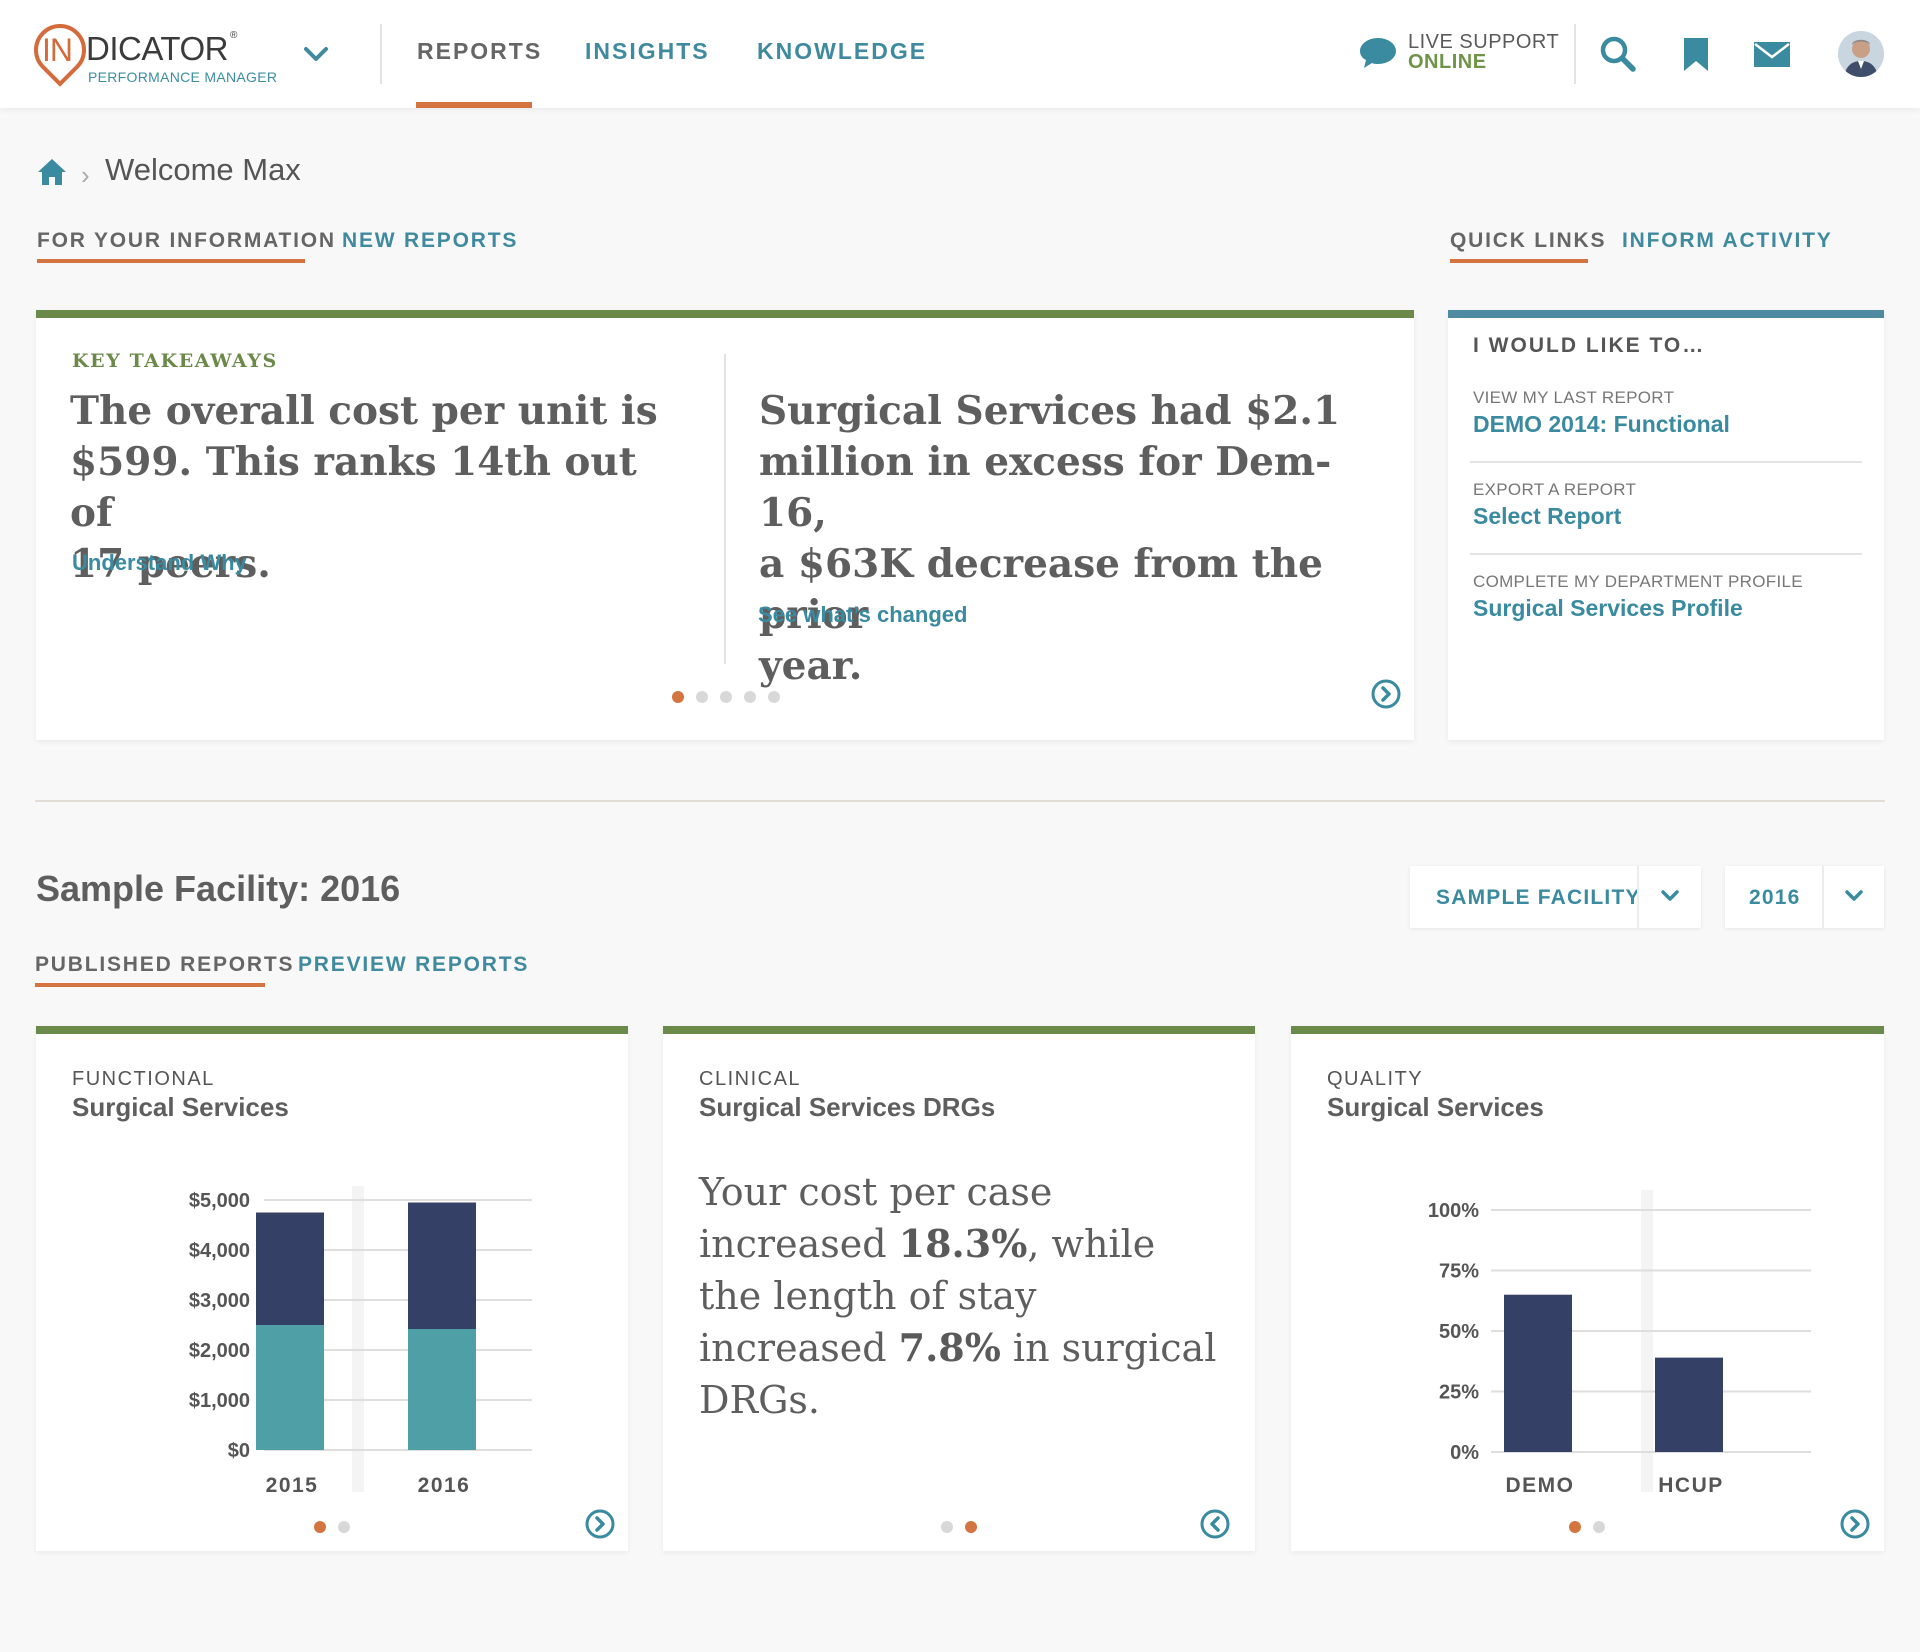  I want to click on quick-link-last-report: DEMO 2014: Functional, so click(1601, 424).